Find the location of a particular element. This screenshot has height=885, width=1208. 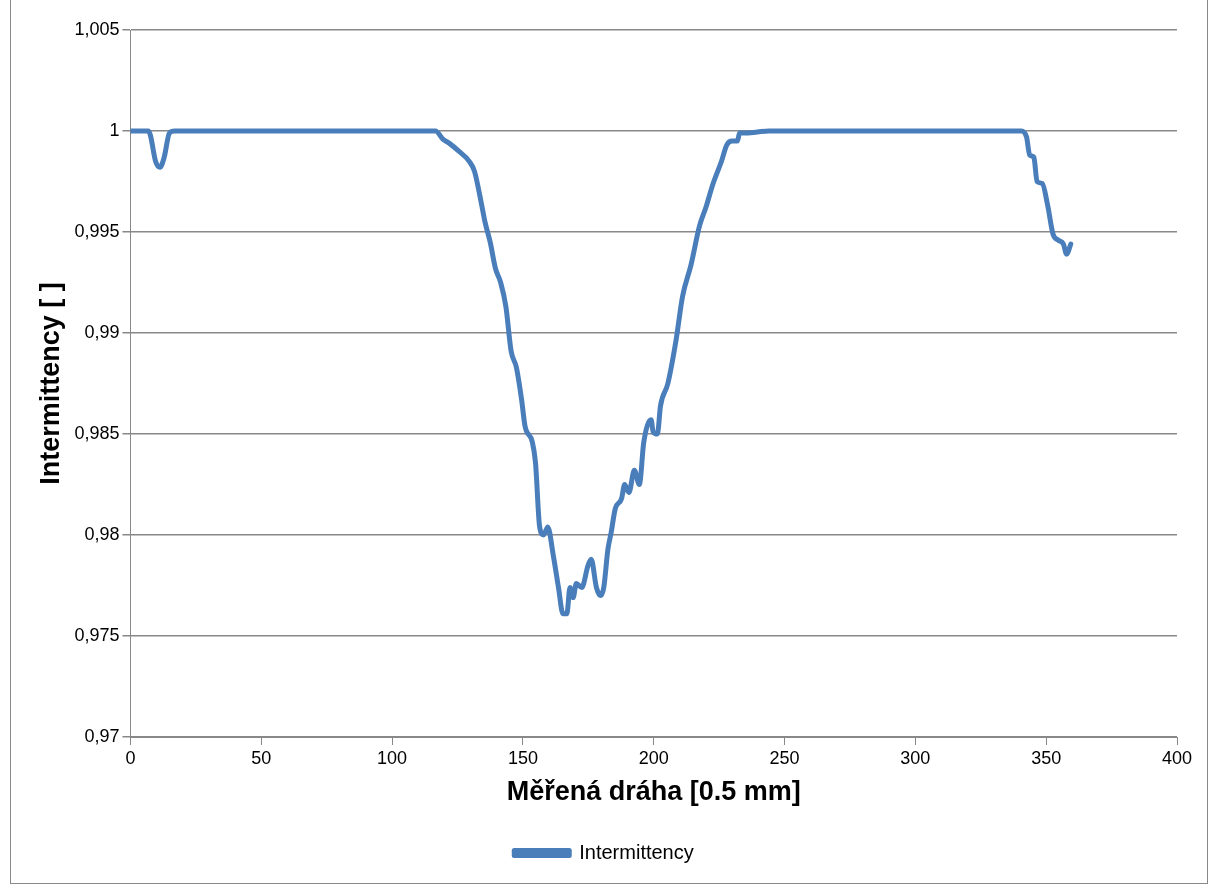

y-tick-label: 0,98 is located at coordinates (102, 533).